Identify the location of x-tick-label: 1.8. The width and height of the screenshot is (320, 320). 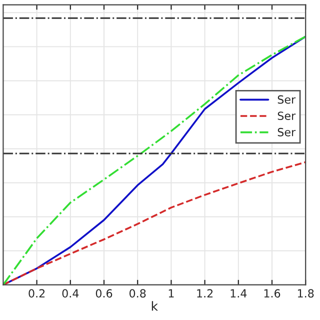
(306, 293).